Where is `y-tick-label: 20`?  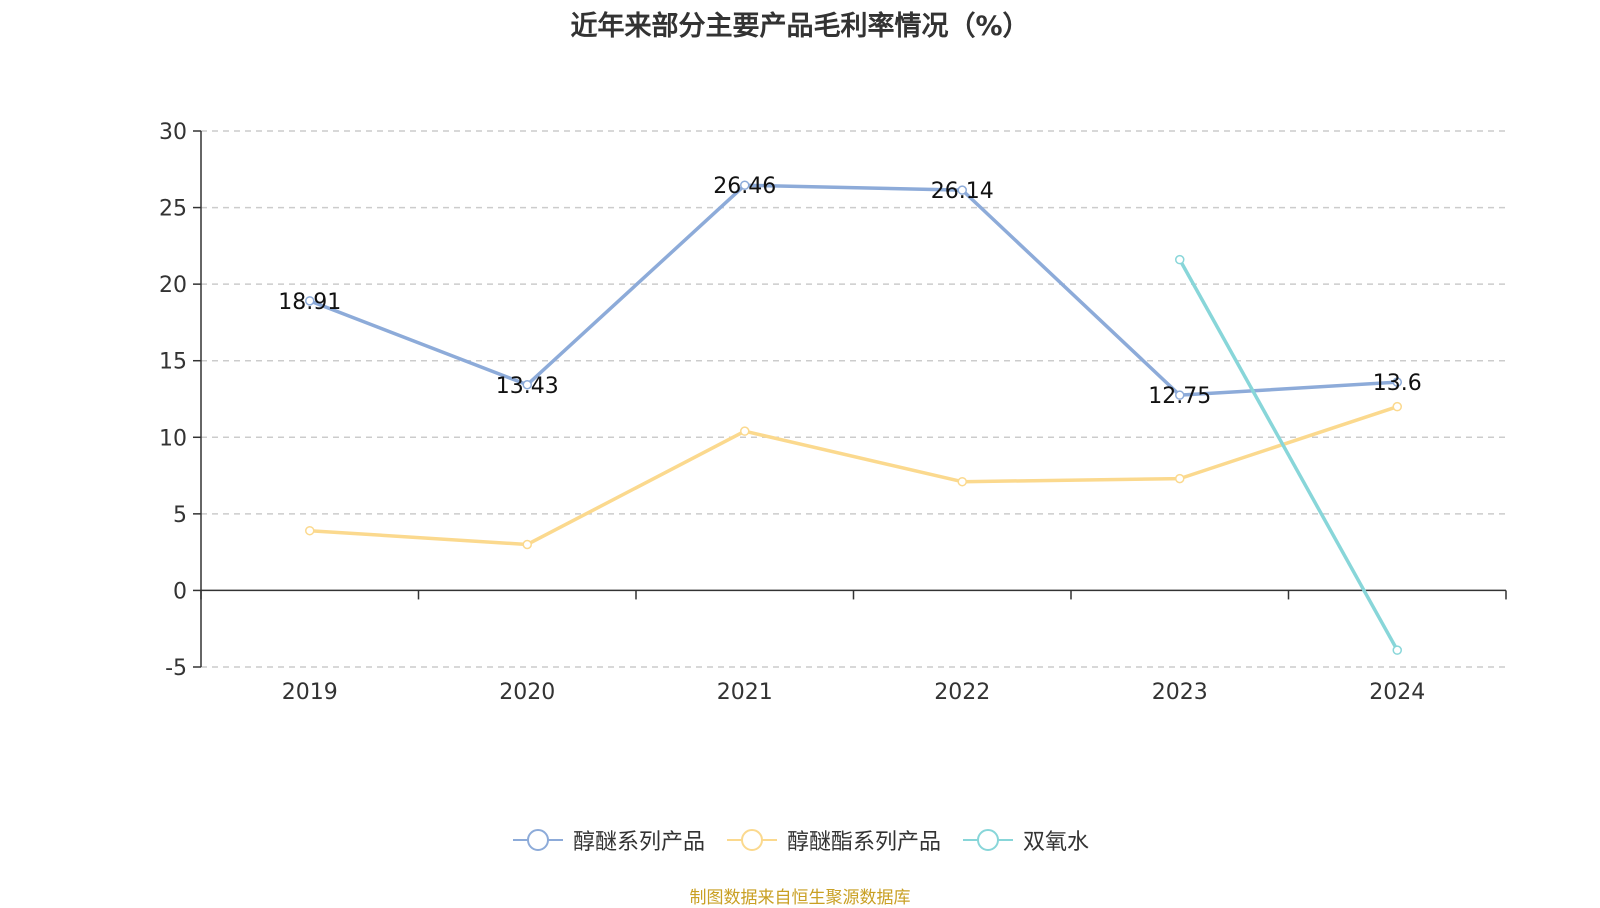 y-tick-label: 20 is located at coordinates (173, 285).